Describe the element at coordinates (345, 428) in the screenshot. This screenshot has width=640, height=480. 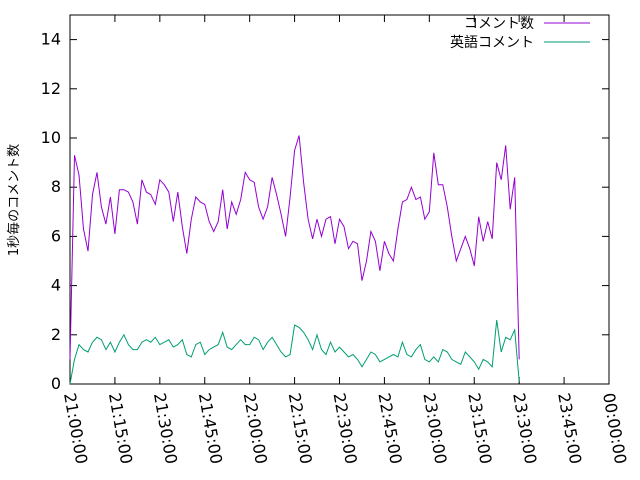
I see `x-tick-label: 22:30:00` at that location.